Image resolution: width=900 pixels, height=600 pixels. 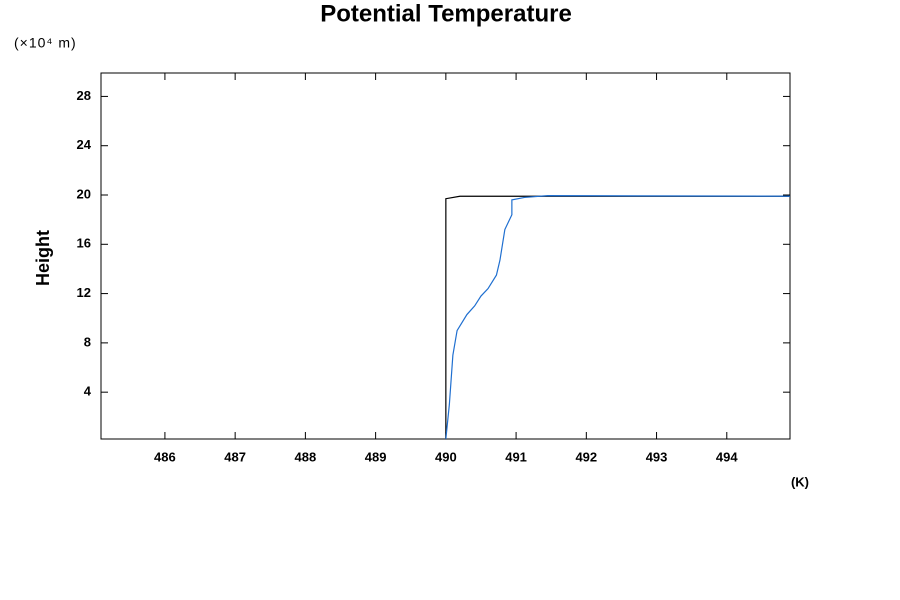 I want to click on y-tick-label: 20, so click(x=84, y=193).